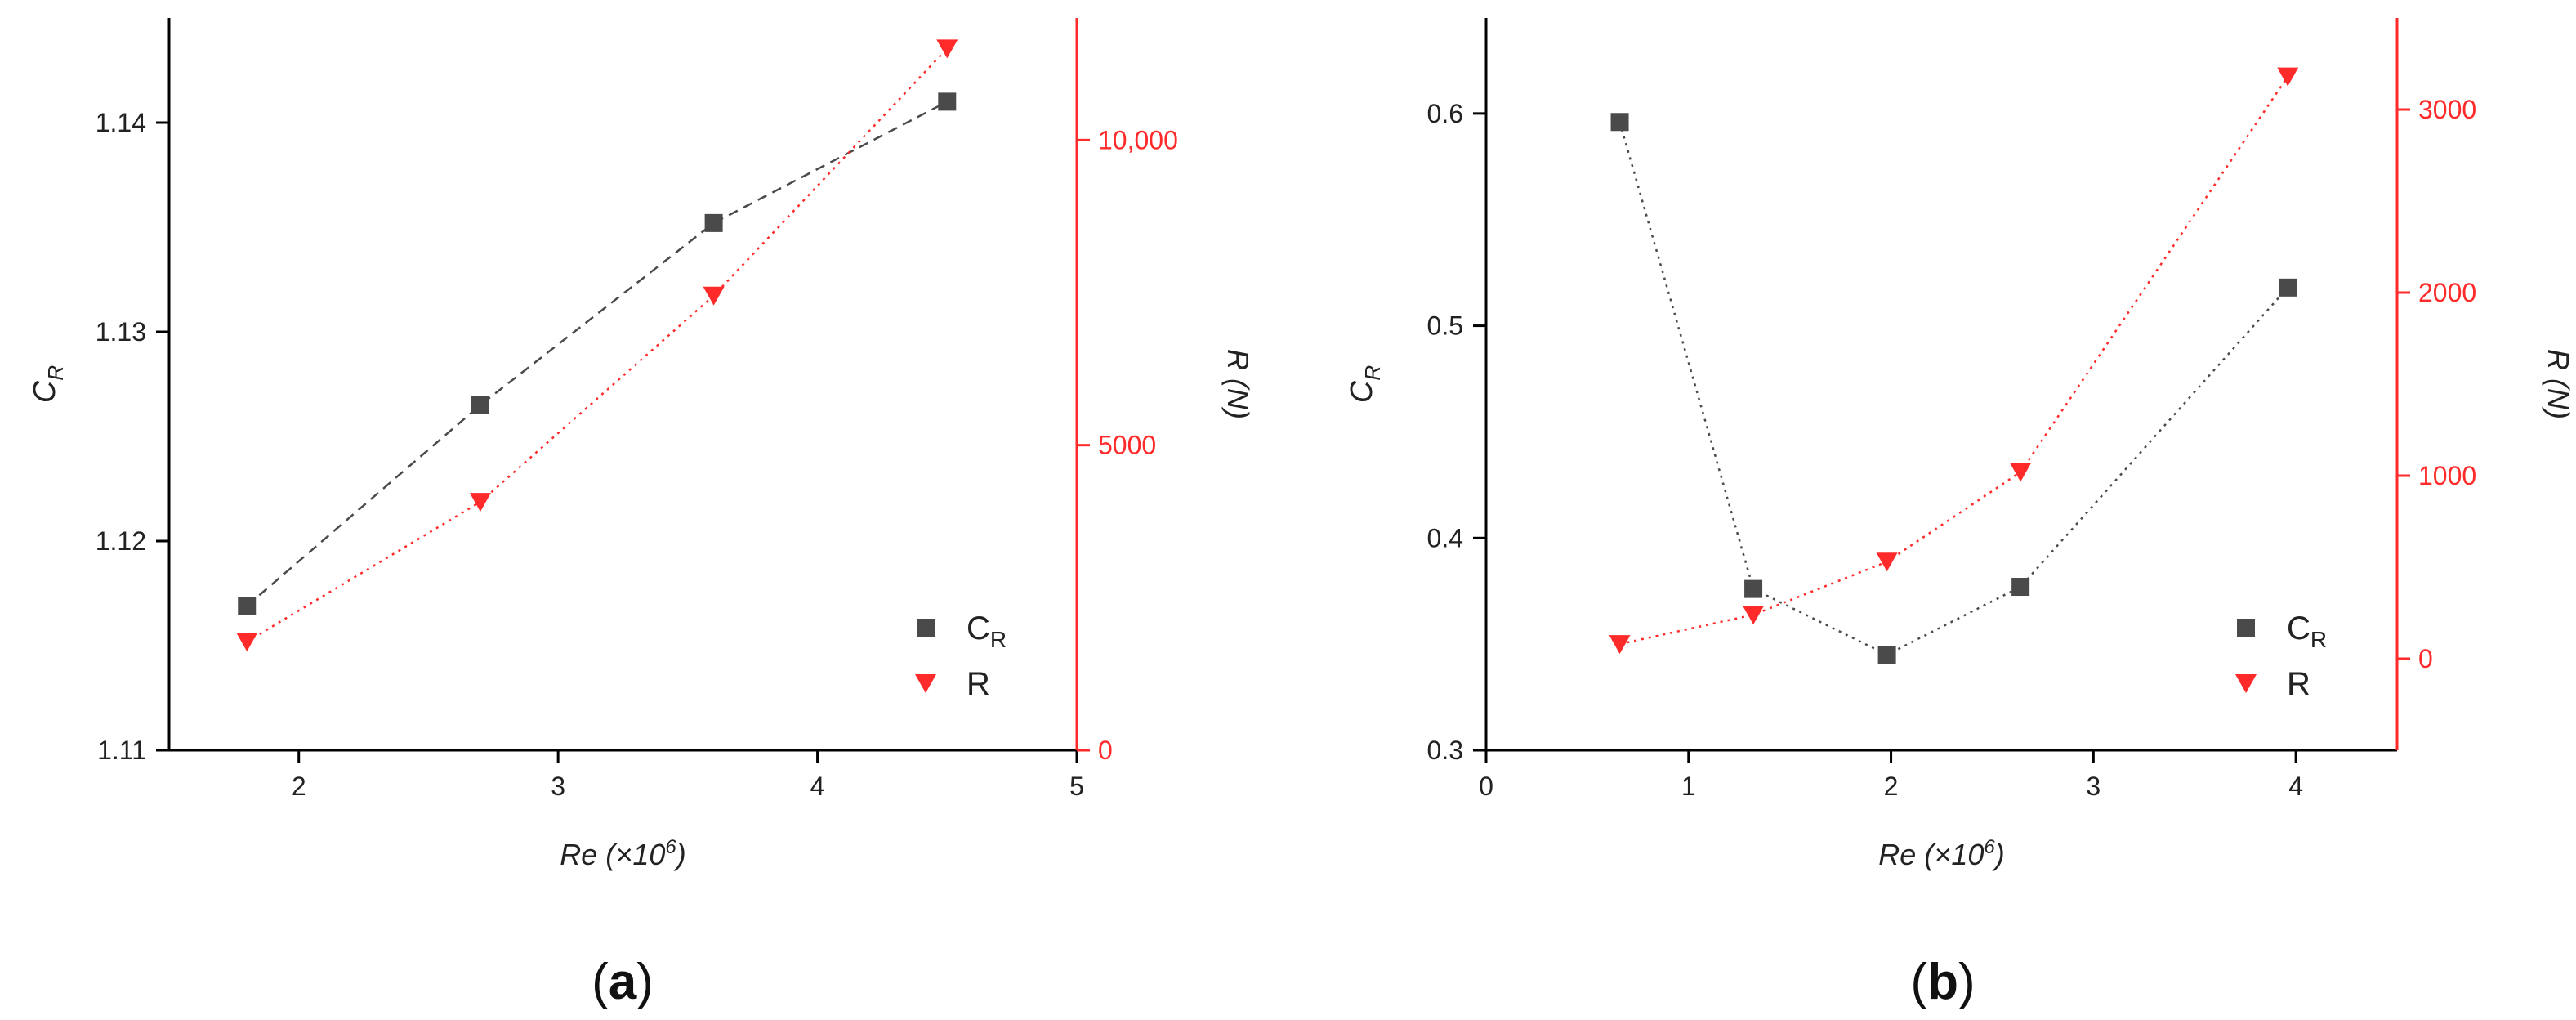 The image size is (2576, 1020). I want to click on panel-a-x-tick-label: 3, so click(558, 786).